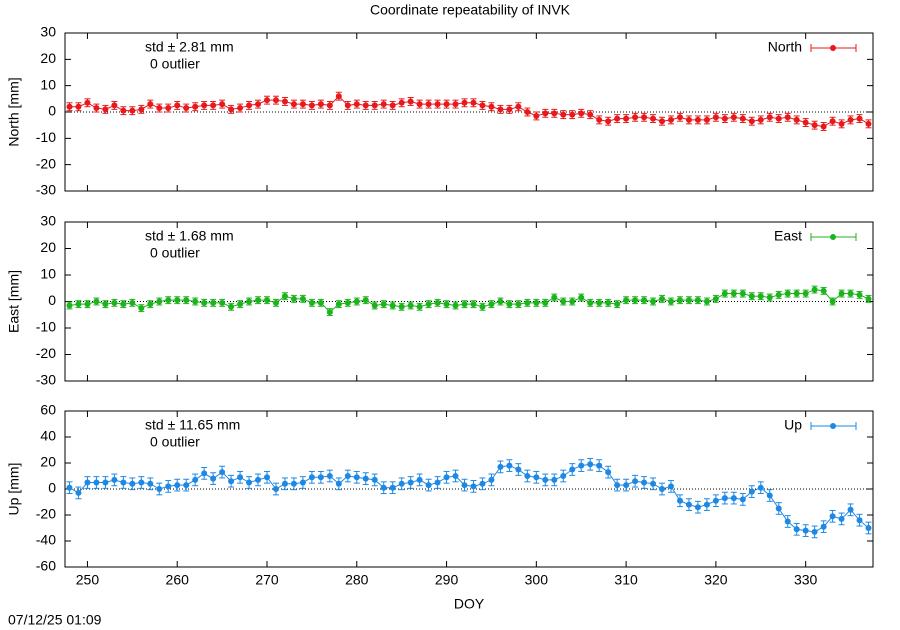  What do you see at coordinates (192, 425) in the screenshot?
I see `annotation: std ± 11.65 mm` at bounding box center [192, 425].